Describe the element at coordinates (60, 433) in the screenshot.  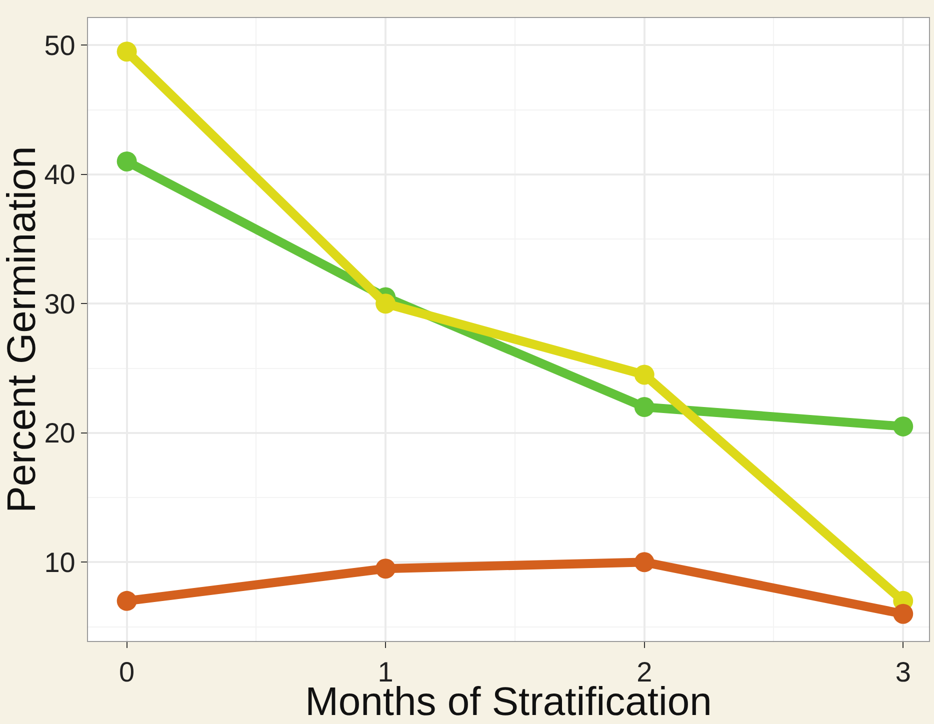
I see `y-tick-label: 20` at that location.